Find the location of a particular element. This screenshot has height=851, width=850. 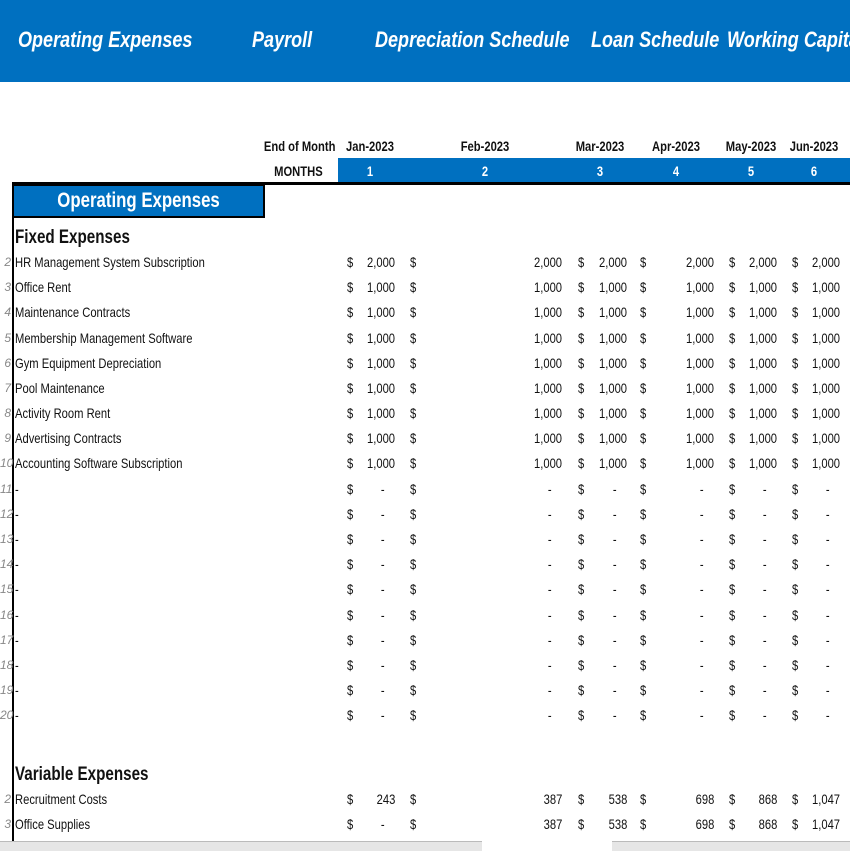

row-label: Accounting Software Subscription is located at coordinates (99, 463).